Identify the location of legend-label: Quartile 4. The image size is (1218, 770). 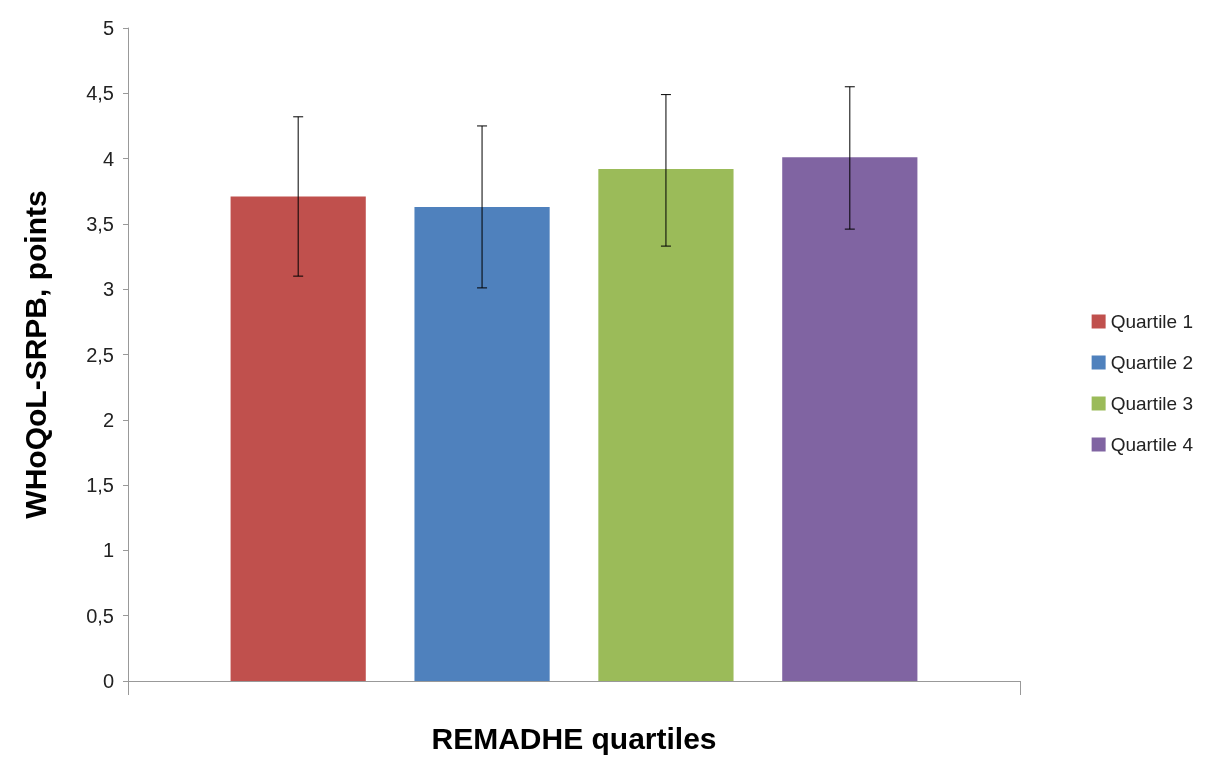
(1152, 444).